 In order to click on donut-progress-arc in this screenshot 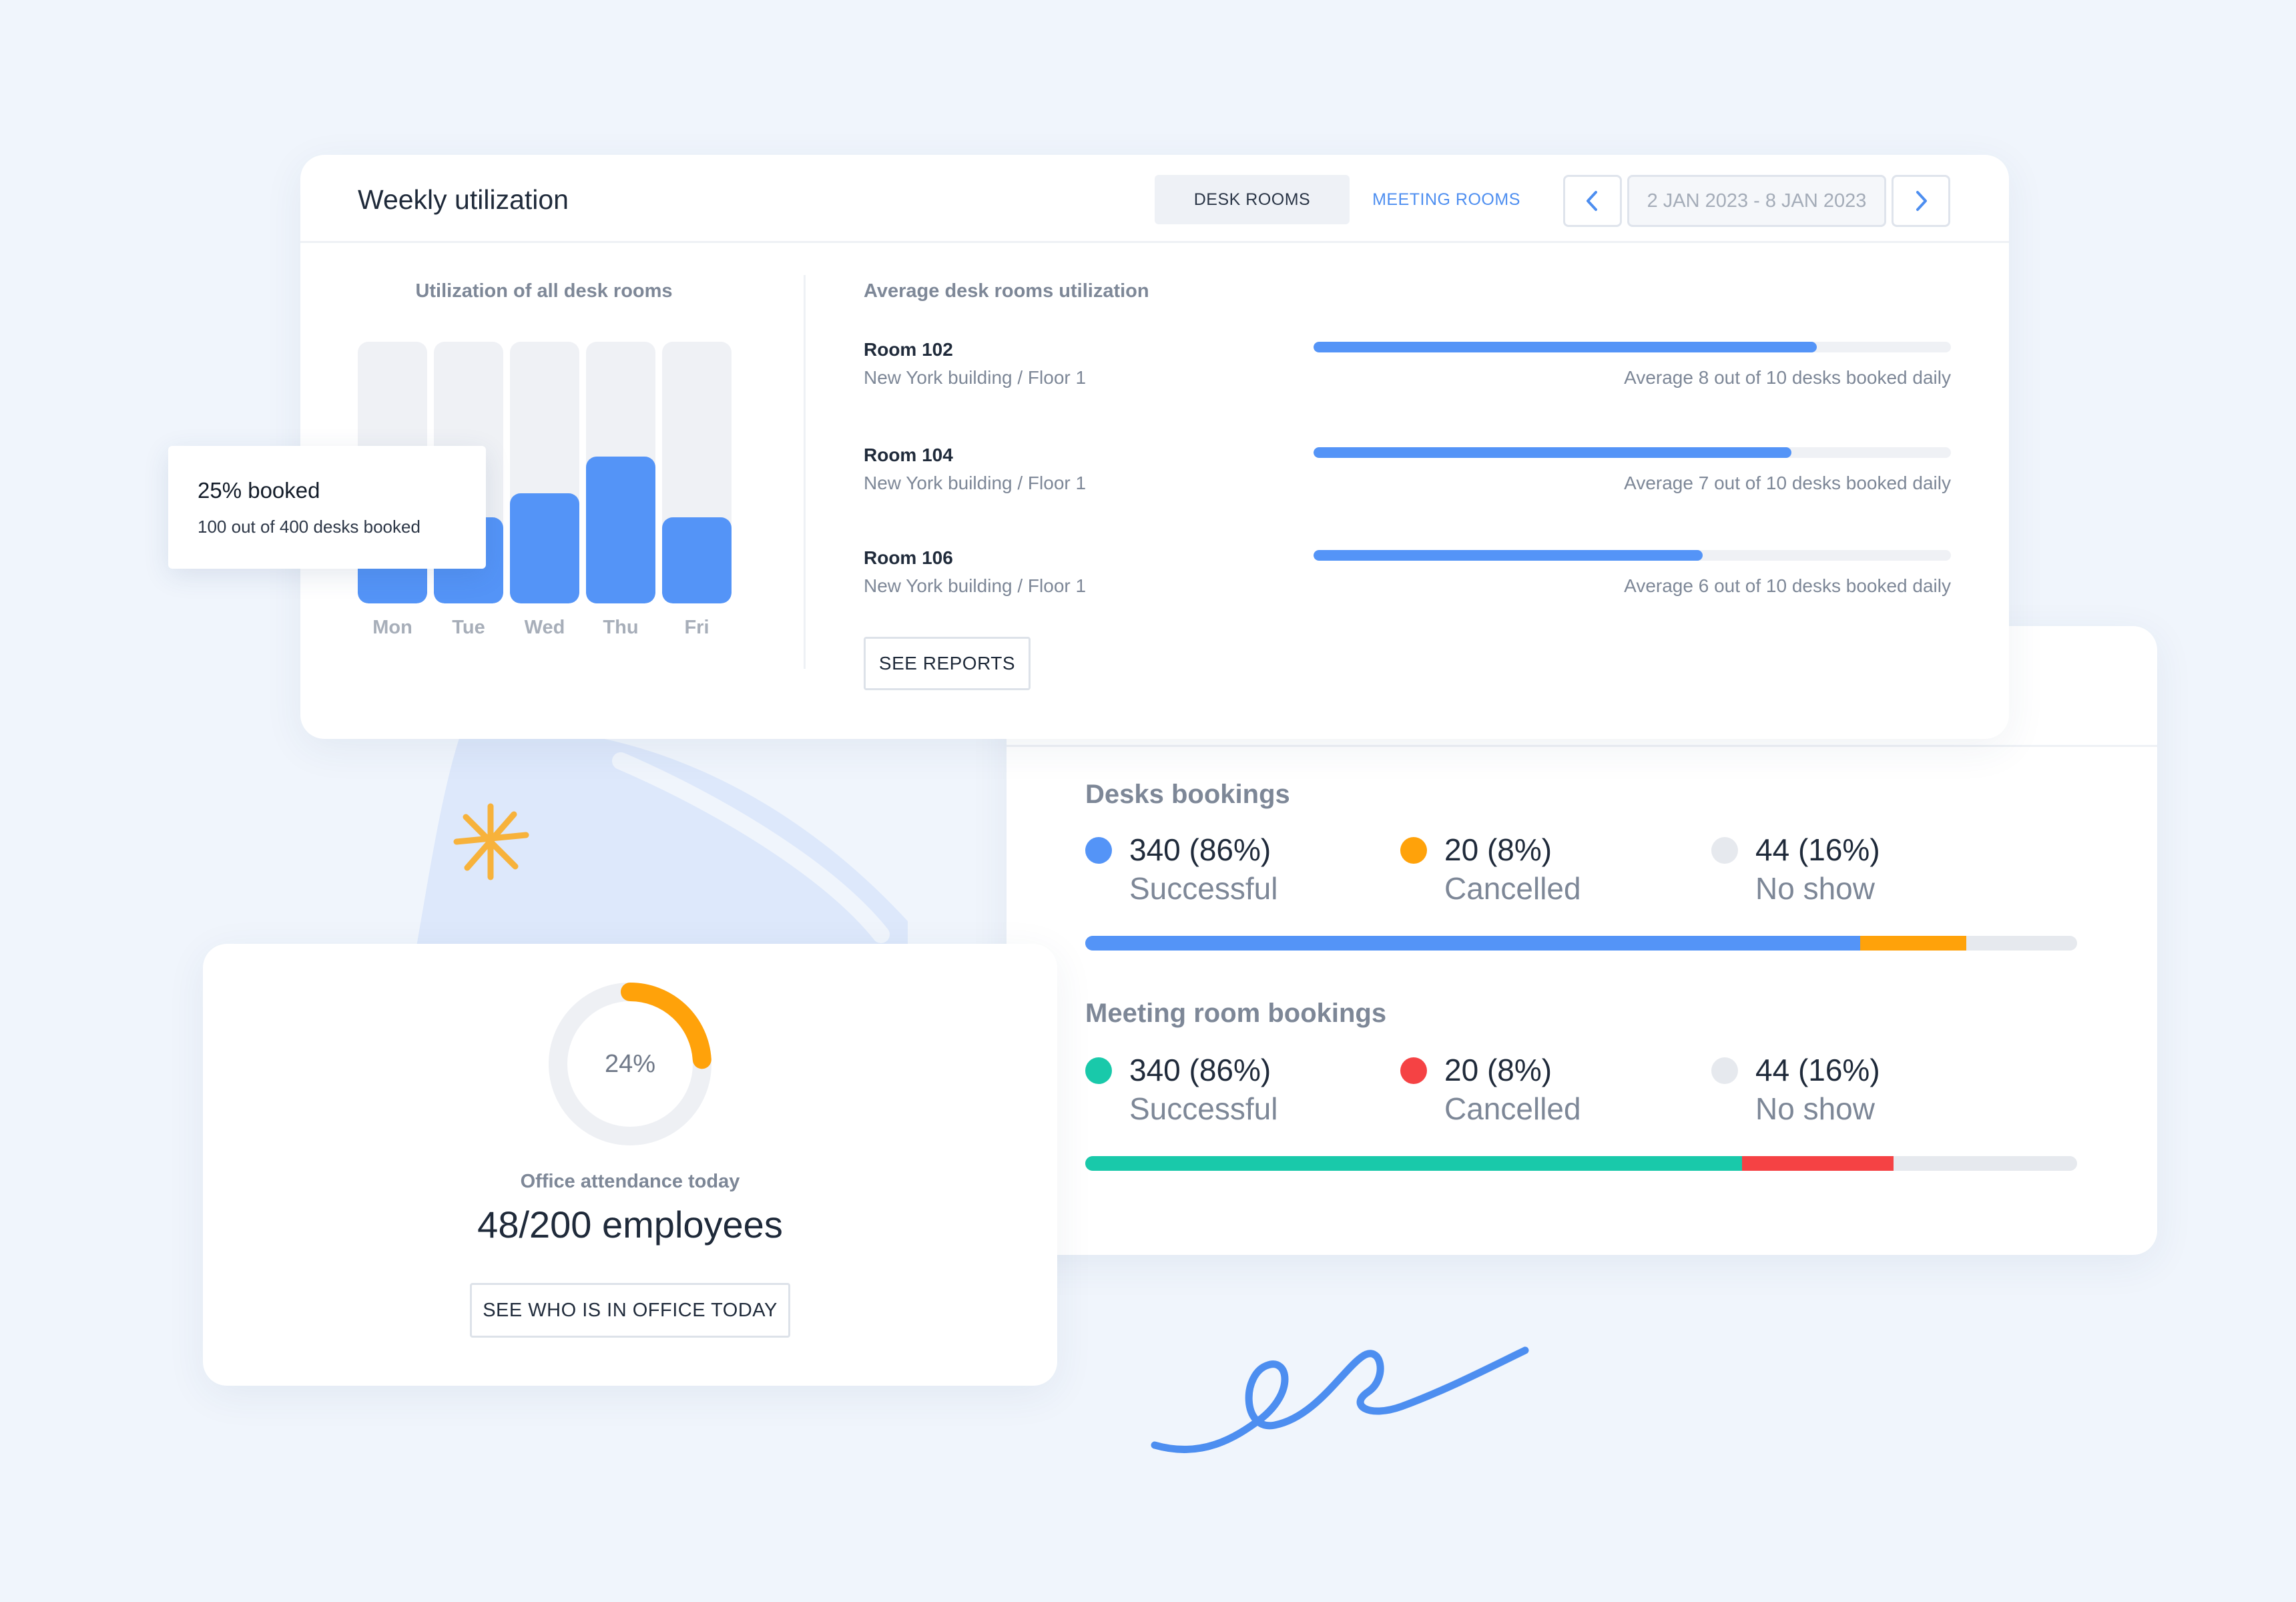, I will do `click(630, 1064)`.